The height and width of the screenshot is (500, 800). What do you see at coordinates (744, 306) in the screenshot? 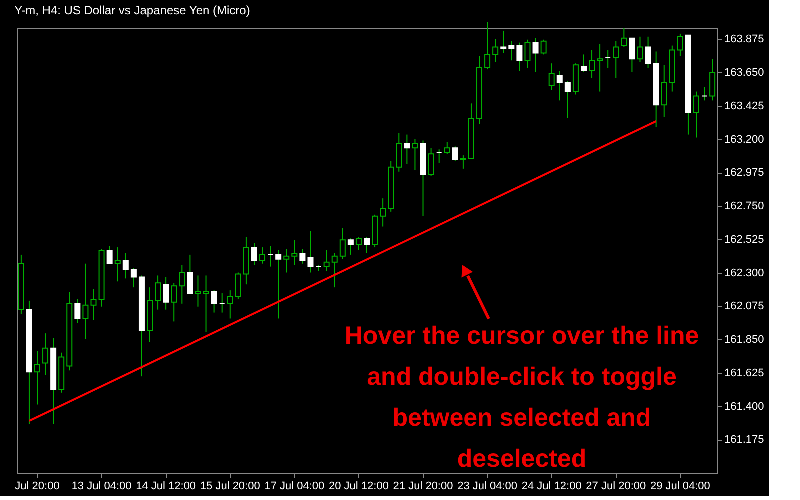
I see `y-tick-label: 162.075` at bounding box center [744, 306].